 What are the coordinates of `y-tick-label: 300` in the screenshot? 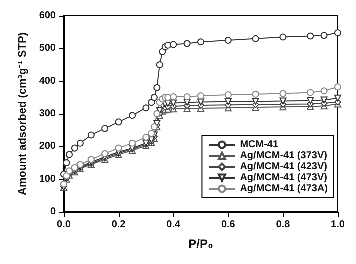 It's located at (47, 114).